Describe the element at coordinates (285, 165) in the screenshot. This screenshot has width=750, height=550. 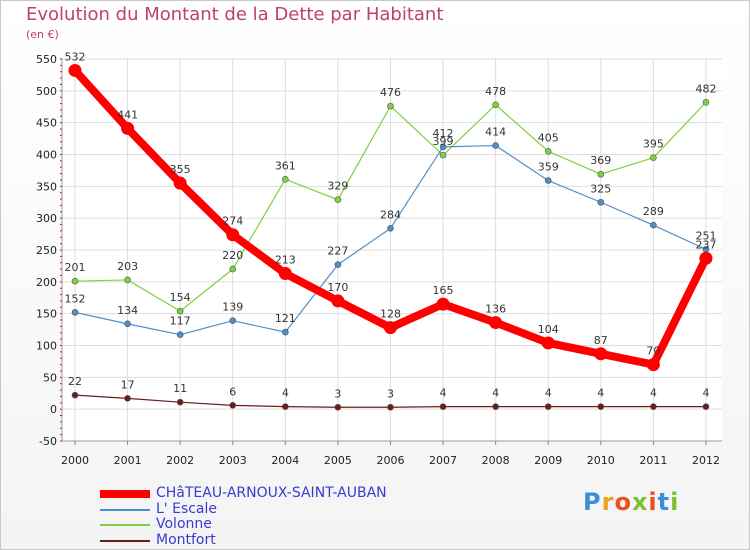
I see `data-label: 361` at that location.